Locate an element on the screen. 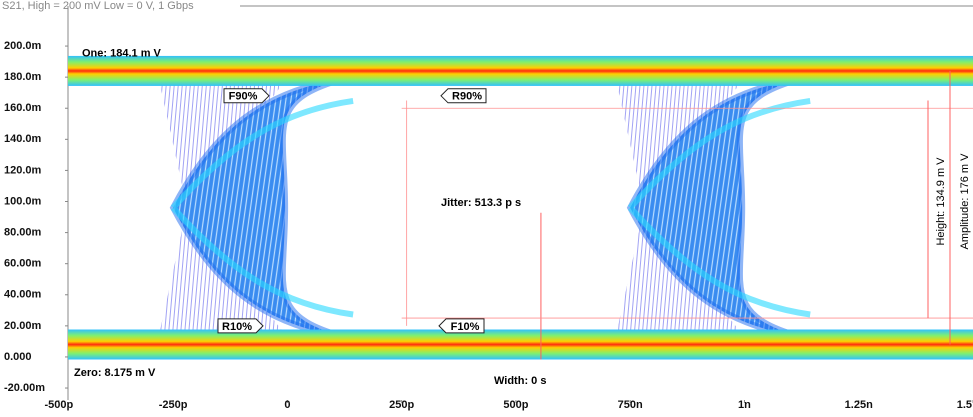  x-tick-label: 1.5 is located at coordinates (964, 405).